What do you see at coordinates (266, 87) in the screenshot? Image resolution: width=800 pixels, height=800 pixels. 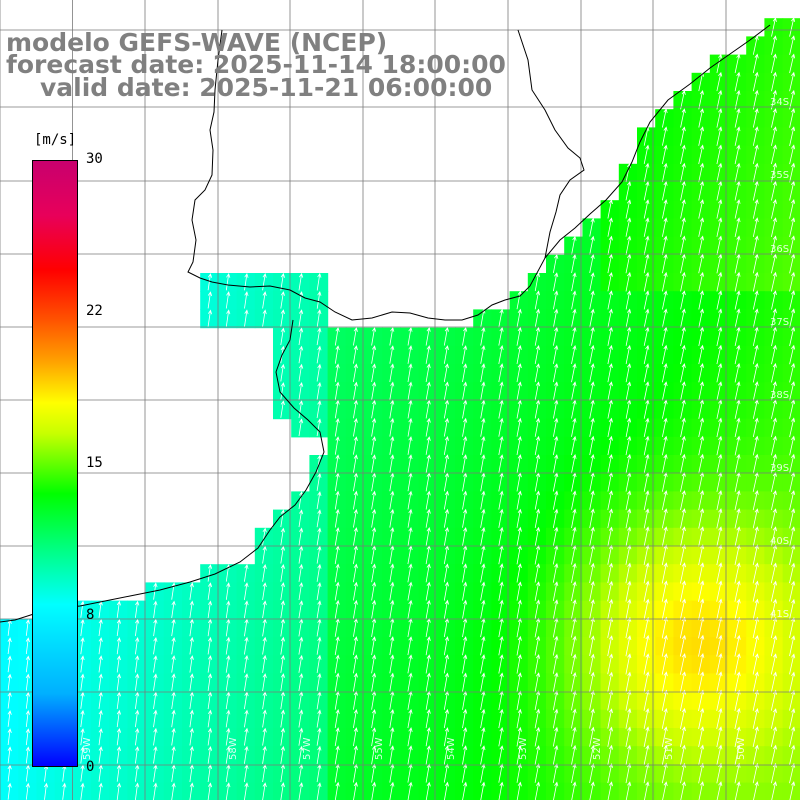 I see `valid-date: valid date: 2025-11-21 06:00:00` at bounding box center [266, 87].